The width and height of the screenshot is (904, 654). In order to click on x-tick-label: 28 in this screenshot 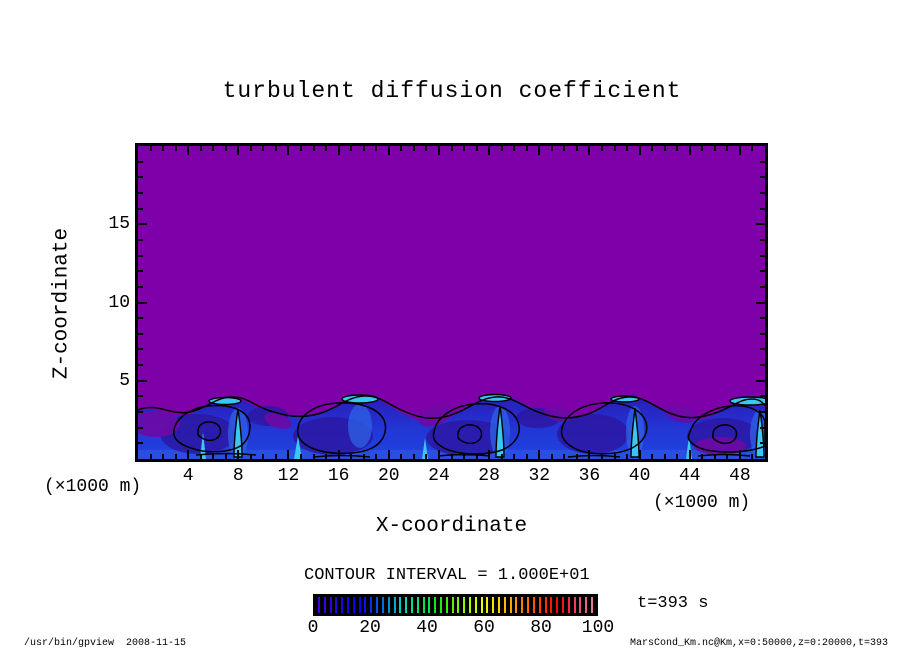, I will do `click(489, 476)`.